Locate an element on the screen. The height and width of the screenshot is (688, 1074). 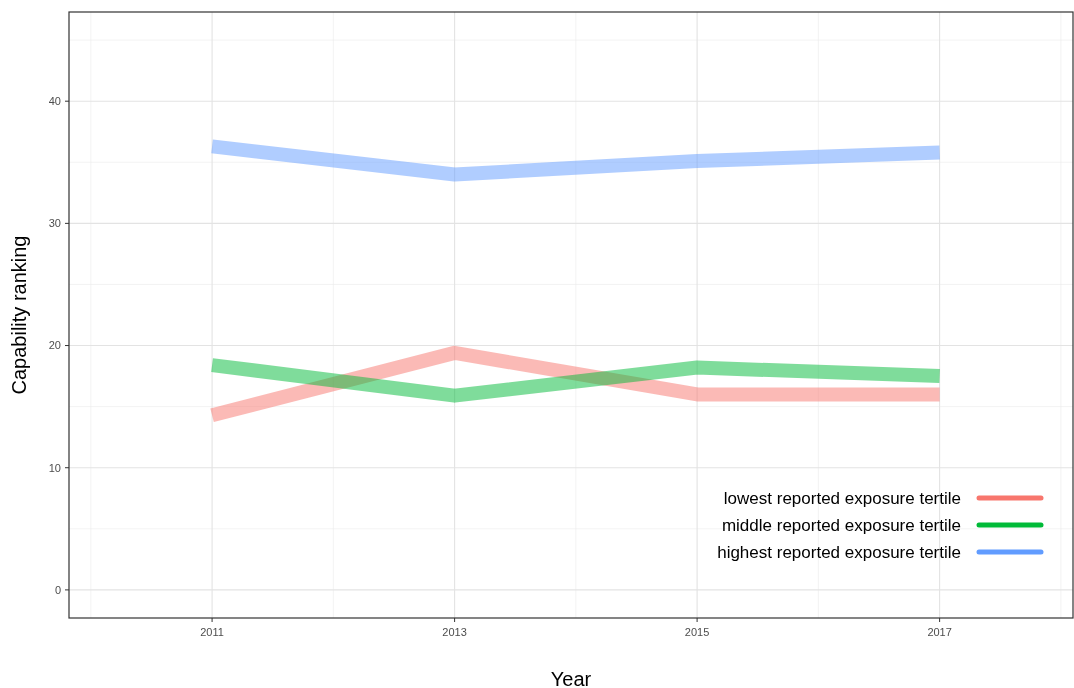
y-tick-label: 30 is located at coordinates (54, 223).